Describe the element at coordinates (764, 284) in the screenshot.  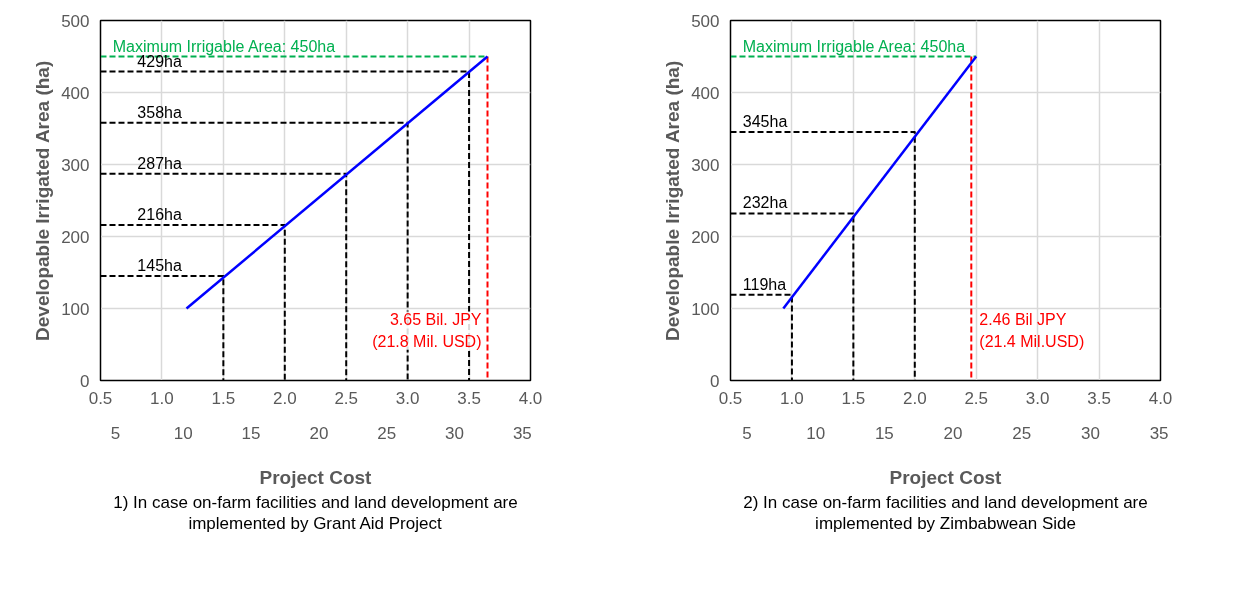
I see `annotation: 119ha` at that location.